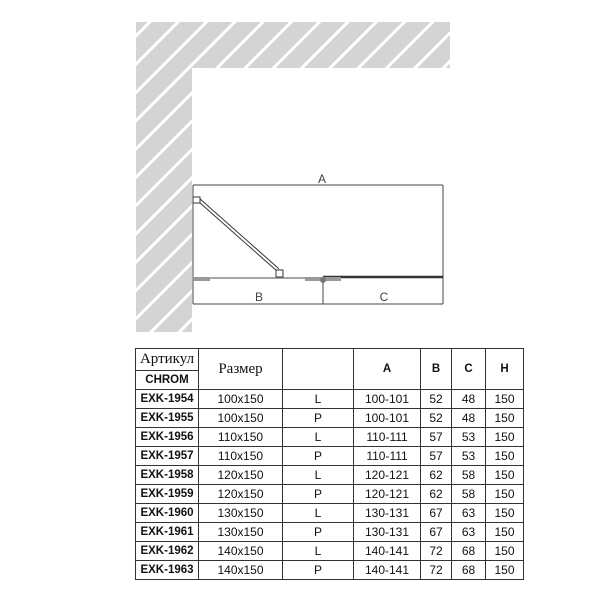  Describe the element at coordinates (167, 456) in the screenshot. I see `cell-article: EXK-1957` at that location.